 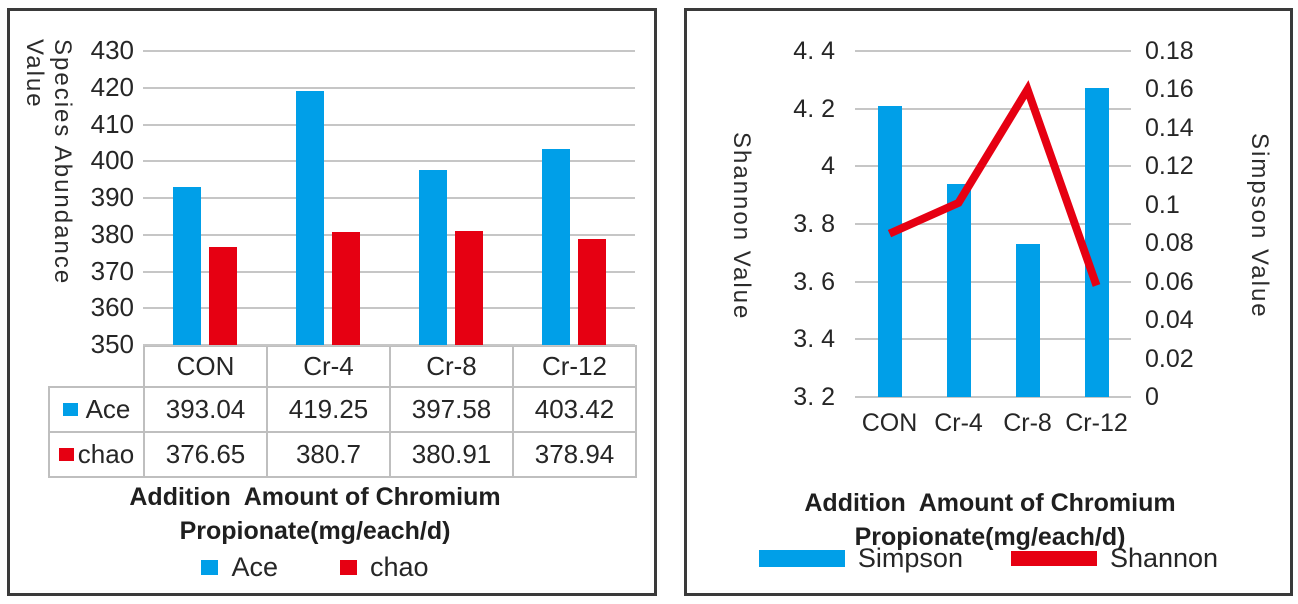 What do you see at coordinates (186, 265) in the screenshot?
I see `ace-bar-CON` at bounding box center [186, 265].